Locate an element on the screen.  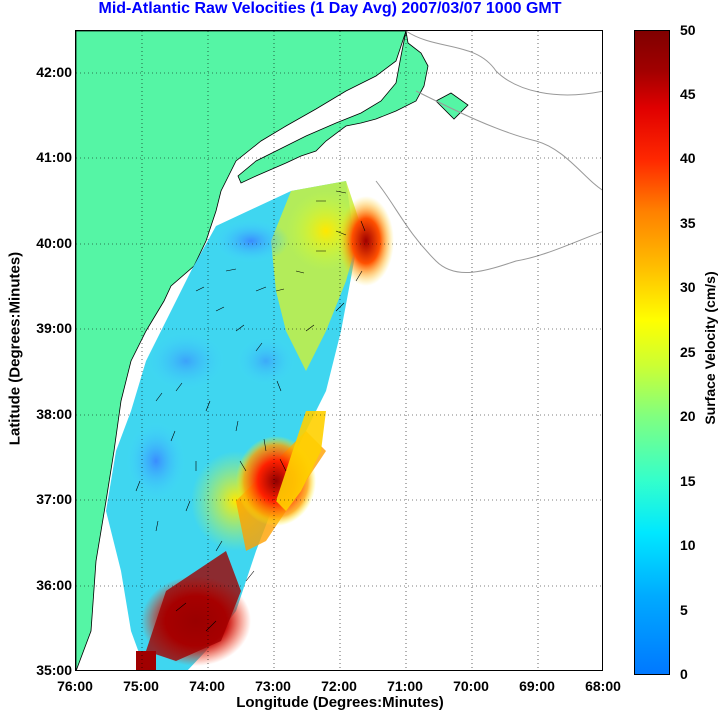
lat-tick-label: 41:00 is located at coordinates (54, 157).